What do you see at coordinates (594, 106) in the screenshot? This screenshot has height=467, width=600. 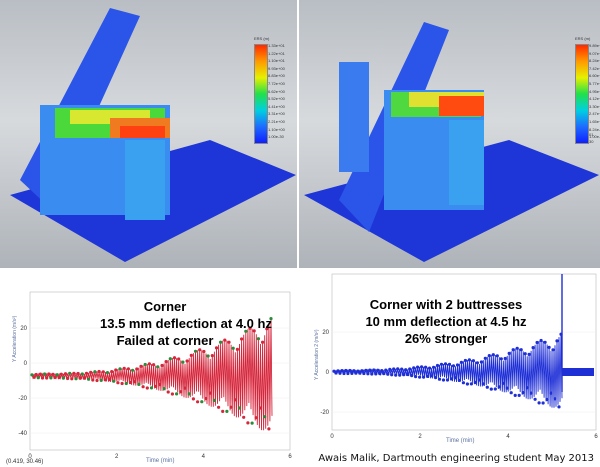 I see `legend-tick-label: 3.30e+00` at bounding box center [594, 106].